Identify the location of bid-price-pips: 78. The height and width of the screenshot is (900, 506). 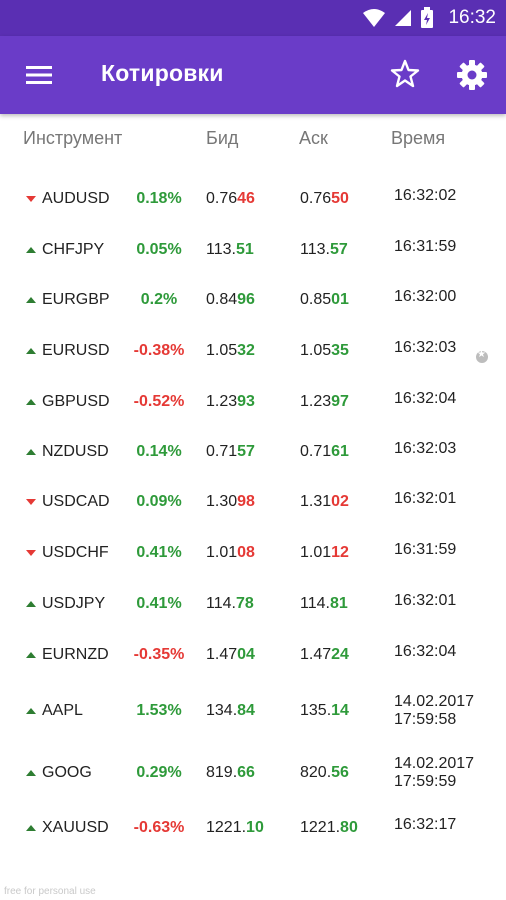
(244, 603).